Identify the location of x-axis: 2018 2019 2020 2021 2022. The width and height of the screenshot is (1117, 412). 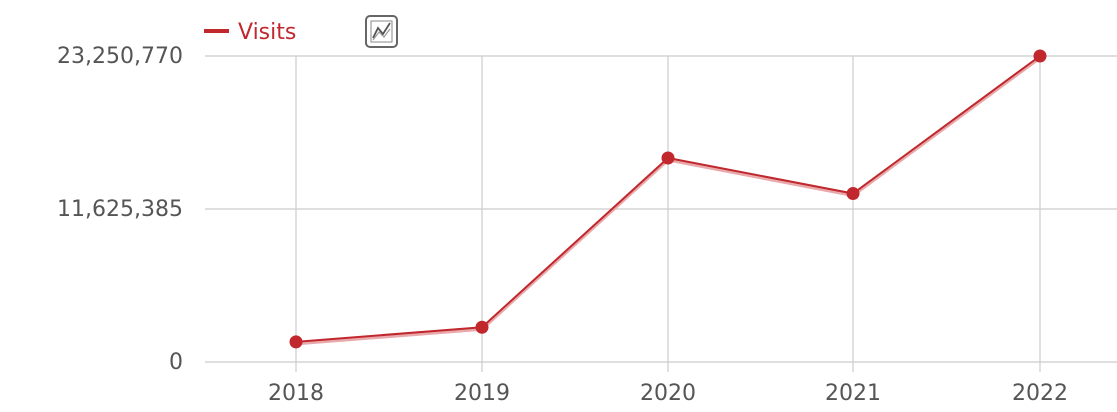
(668, 393).